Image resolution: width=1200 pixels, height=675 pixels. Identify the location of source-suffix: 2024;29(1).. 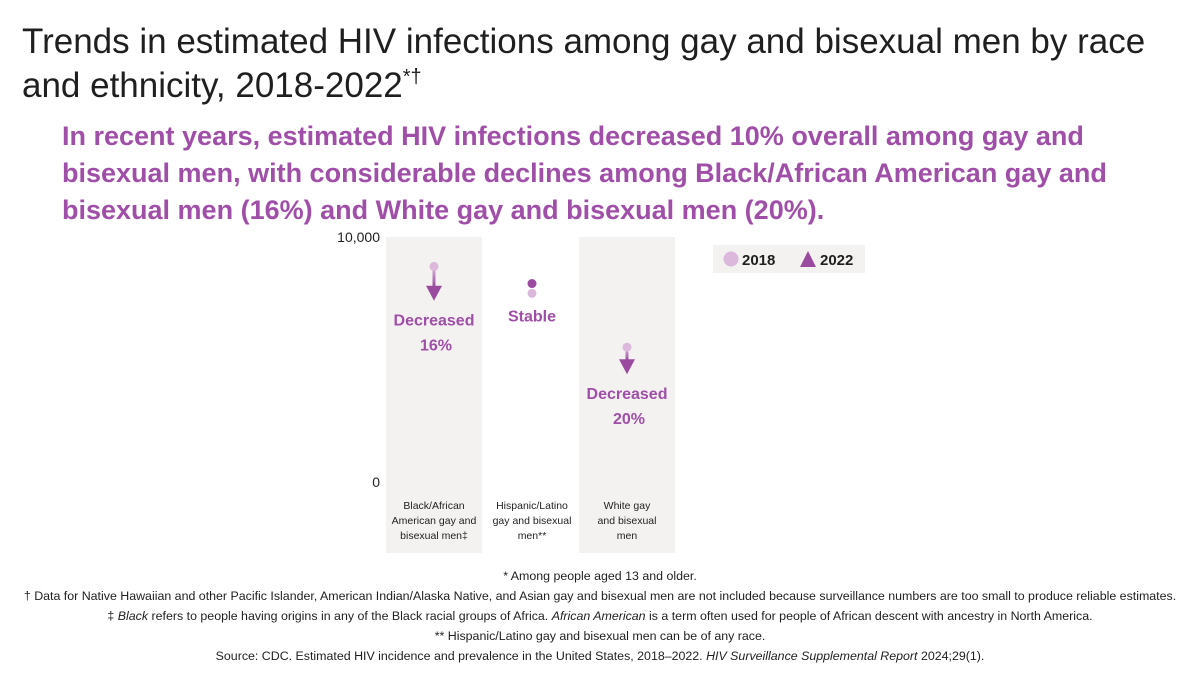
(951, 656).